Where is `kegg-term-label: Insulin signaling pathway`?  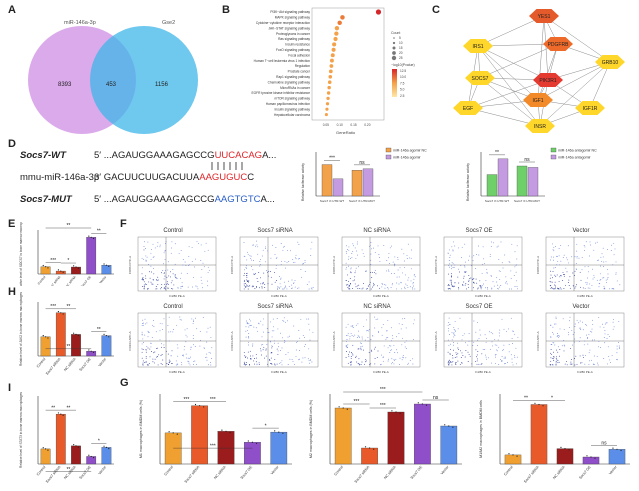
kegg-term-label: Insulin signaling pathway is located at coordinates (293, 109).